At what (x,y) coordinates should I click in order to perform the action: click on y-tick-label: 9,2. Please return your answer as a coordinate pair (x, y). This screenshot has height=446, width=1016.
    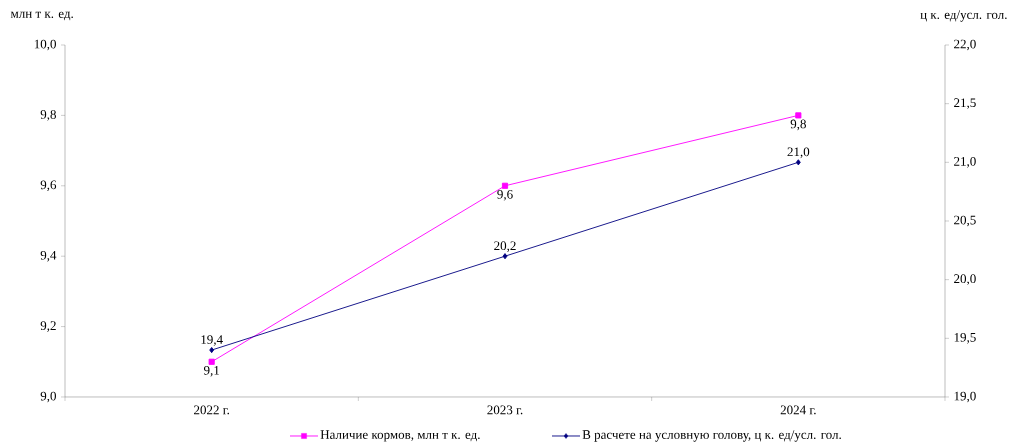
    Looking at the image, I should click on (48, 326).